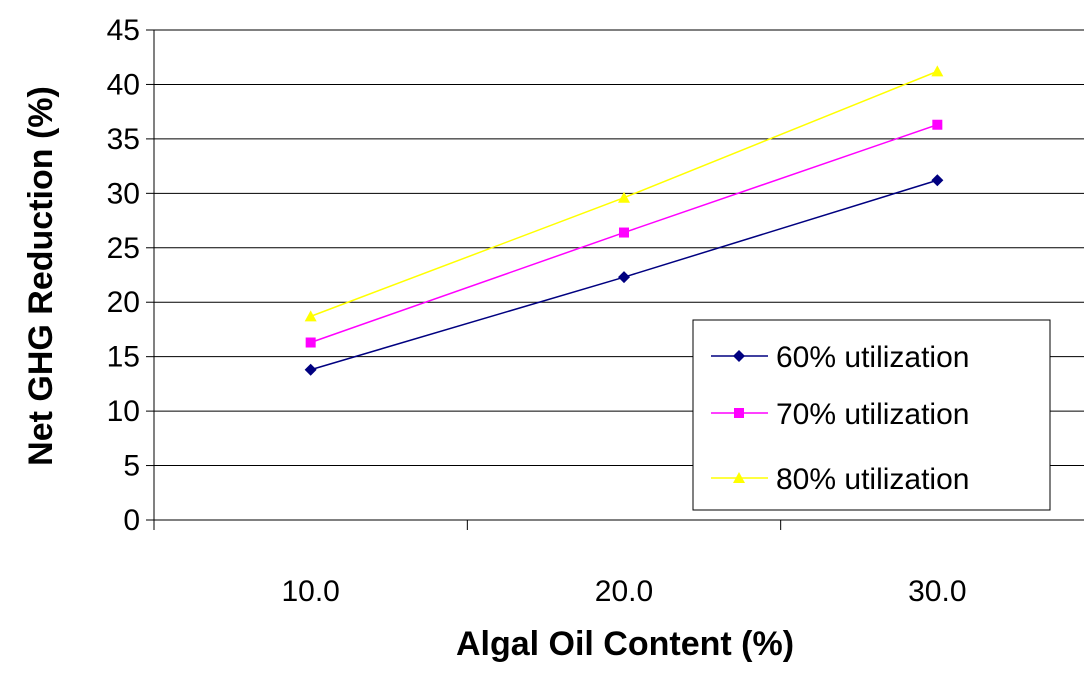  Describe the element at coordinates (625, 644) in the screenshot. I see `x-axis-title: Algal Oil Content (%)` at that location.